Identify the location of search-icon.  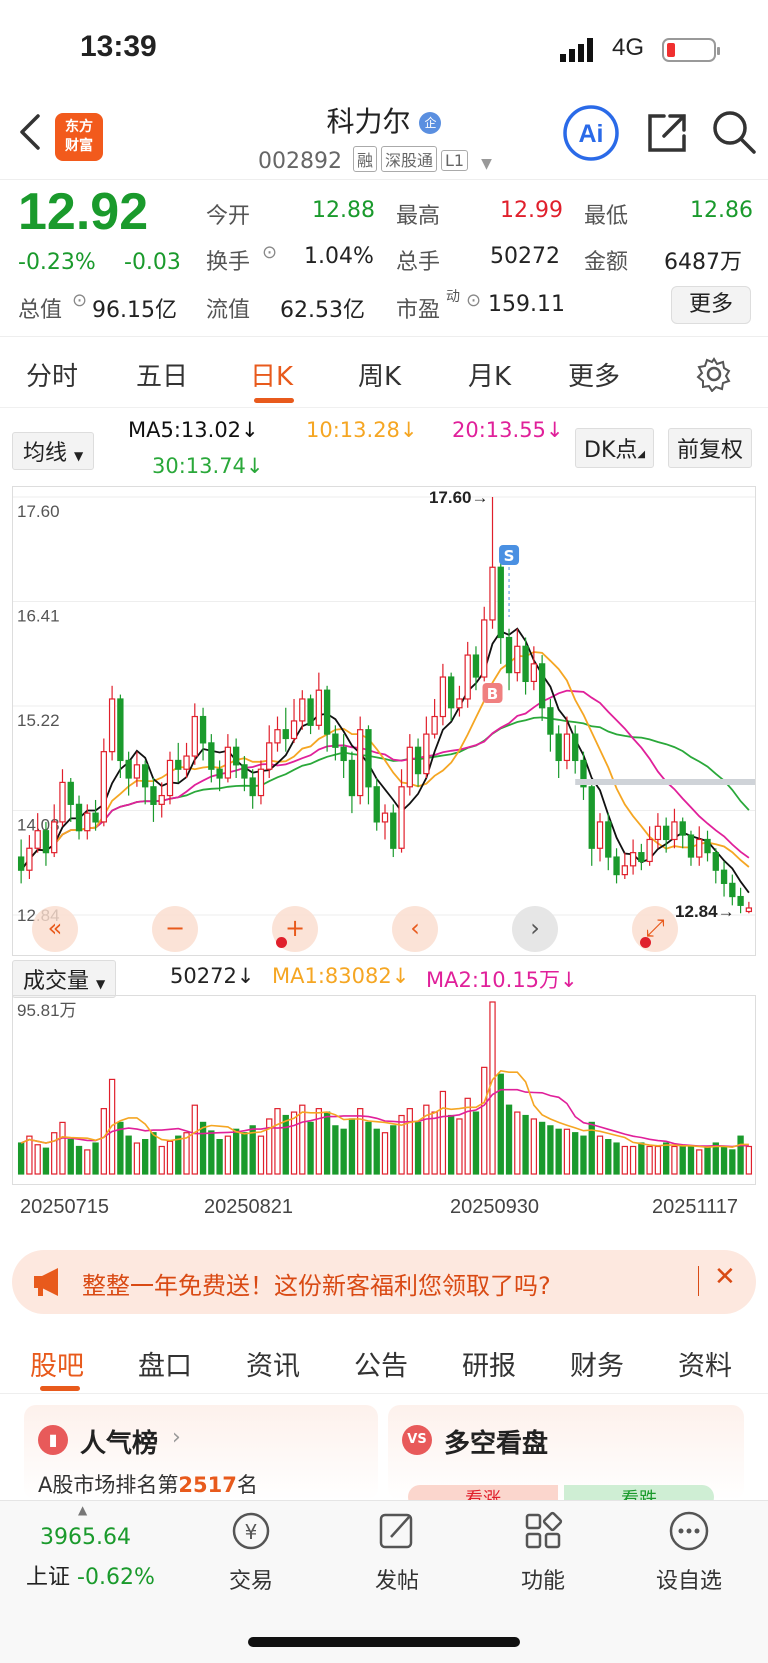
(734, 132).